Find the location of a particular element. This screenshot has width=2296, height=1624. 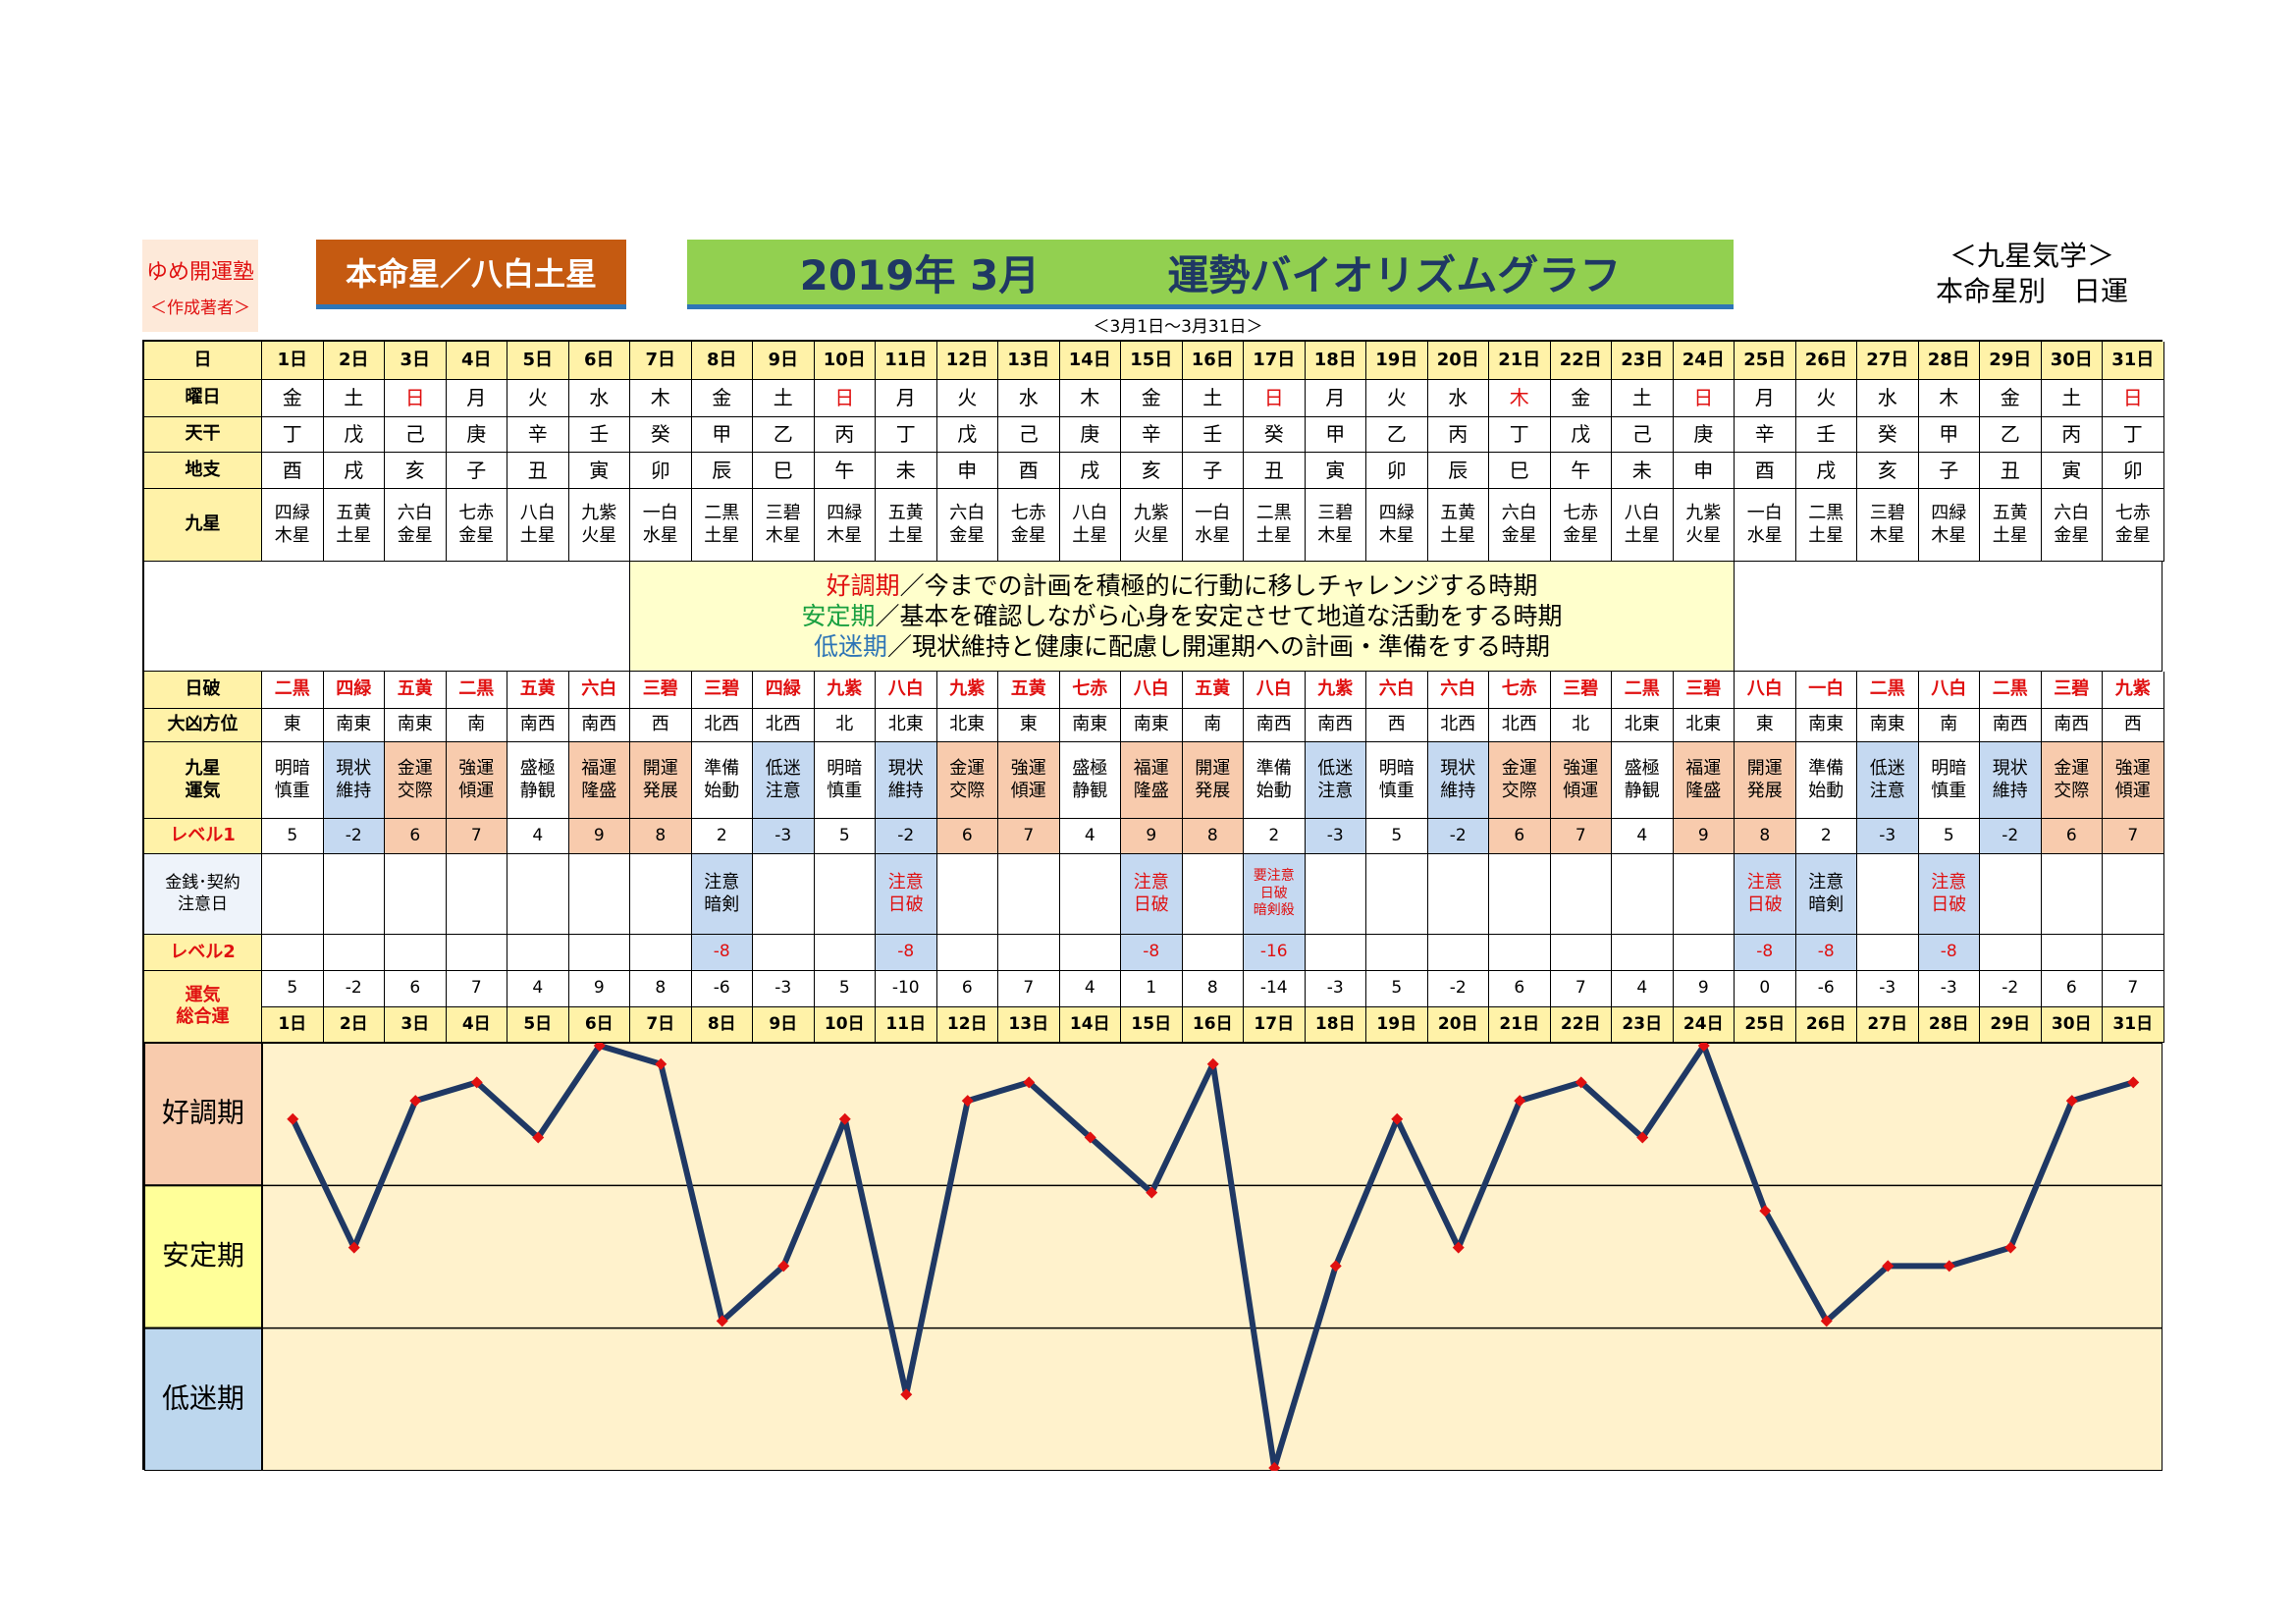

title: 運勢バイオリズムグラフ is located at coordinates (1394, 274).